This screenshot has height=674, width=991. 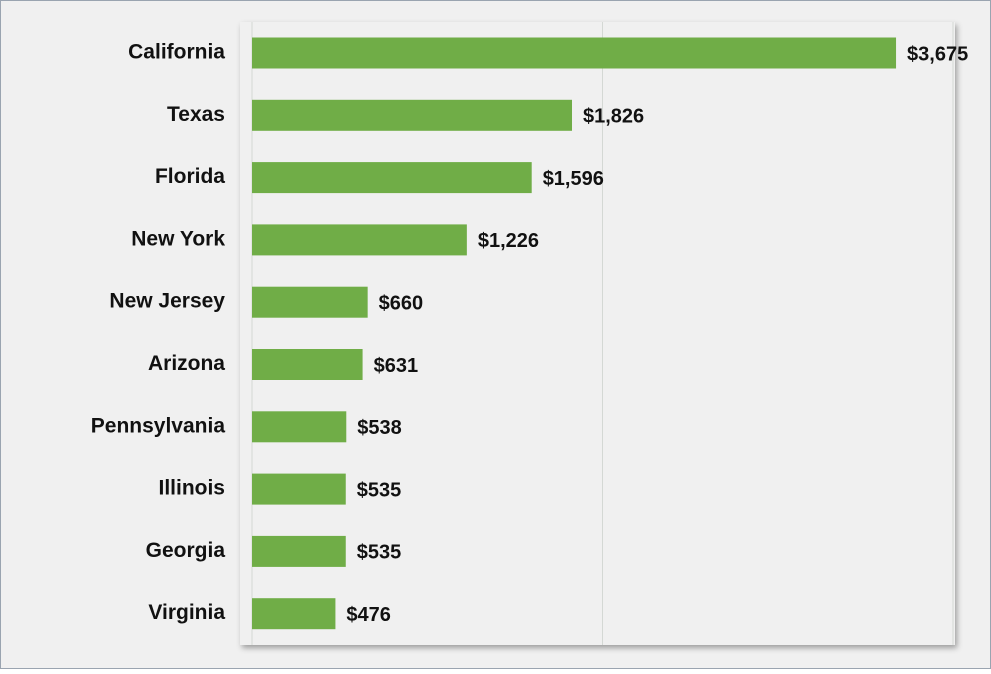 I want to click on data-label: $1,226, so click(x=508, y=241).